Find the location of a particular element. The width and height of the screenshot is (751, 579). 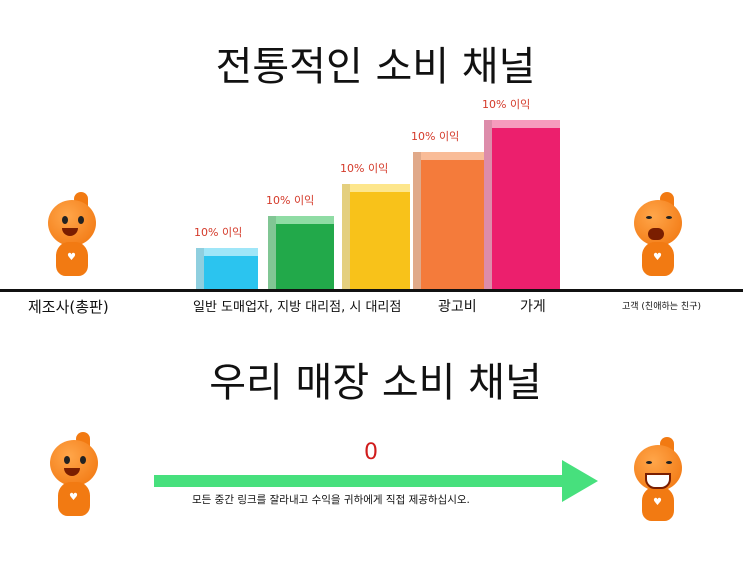

traditional-channel-title: 전통적인 소비 채널 is located at coordinates (375, 67).